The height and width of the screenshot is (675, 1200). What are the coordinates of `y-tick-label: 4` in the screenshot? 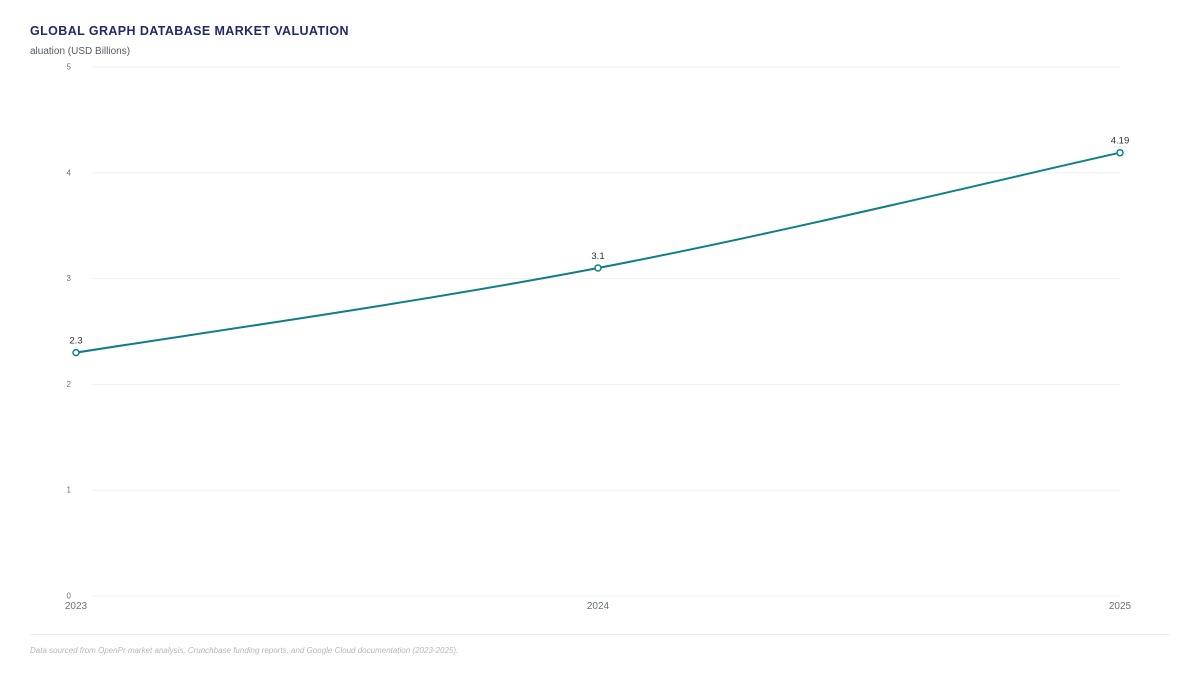 It's located at (69, 172).